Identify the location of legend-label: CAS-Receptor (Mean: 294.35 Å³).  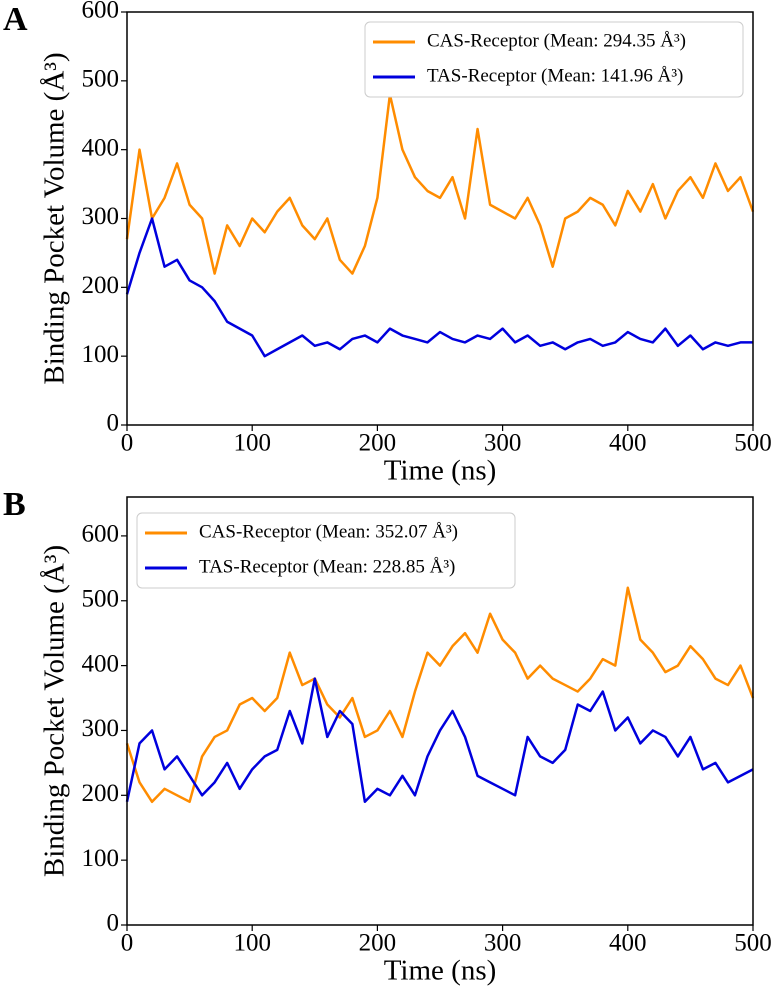
(556, 40).